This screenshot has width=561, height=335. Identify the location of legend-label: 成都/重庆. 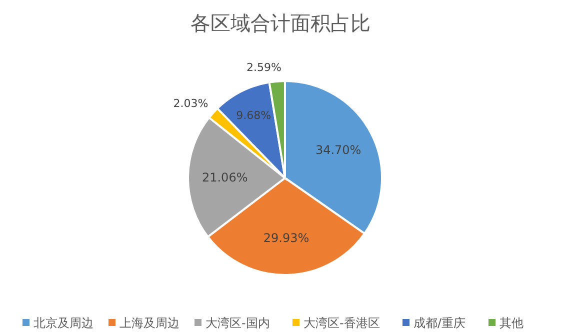
(440, 323).